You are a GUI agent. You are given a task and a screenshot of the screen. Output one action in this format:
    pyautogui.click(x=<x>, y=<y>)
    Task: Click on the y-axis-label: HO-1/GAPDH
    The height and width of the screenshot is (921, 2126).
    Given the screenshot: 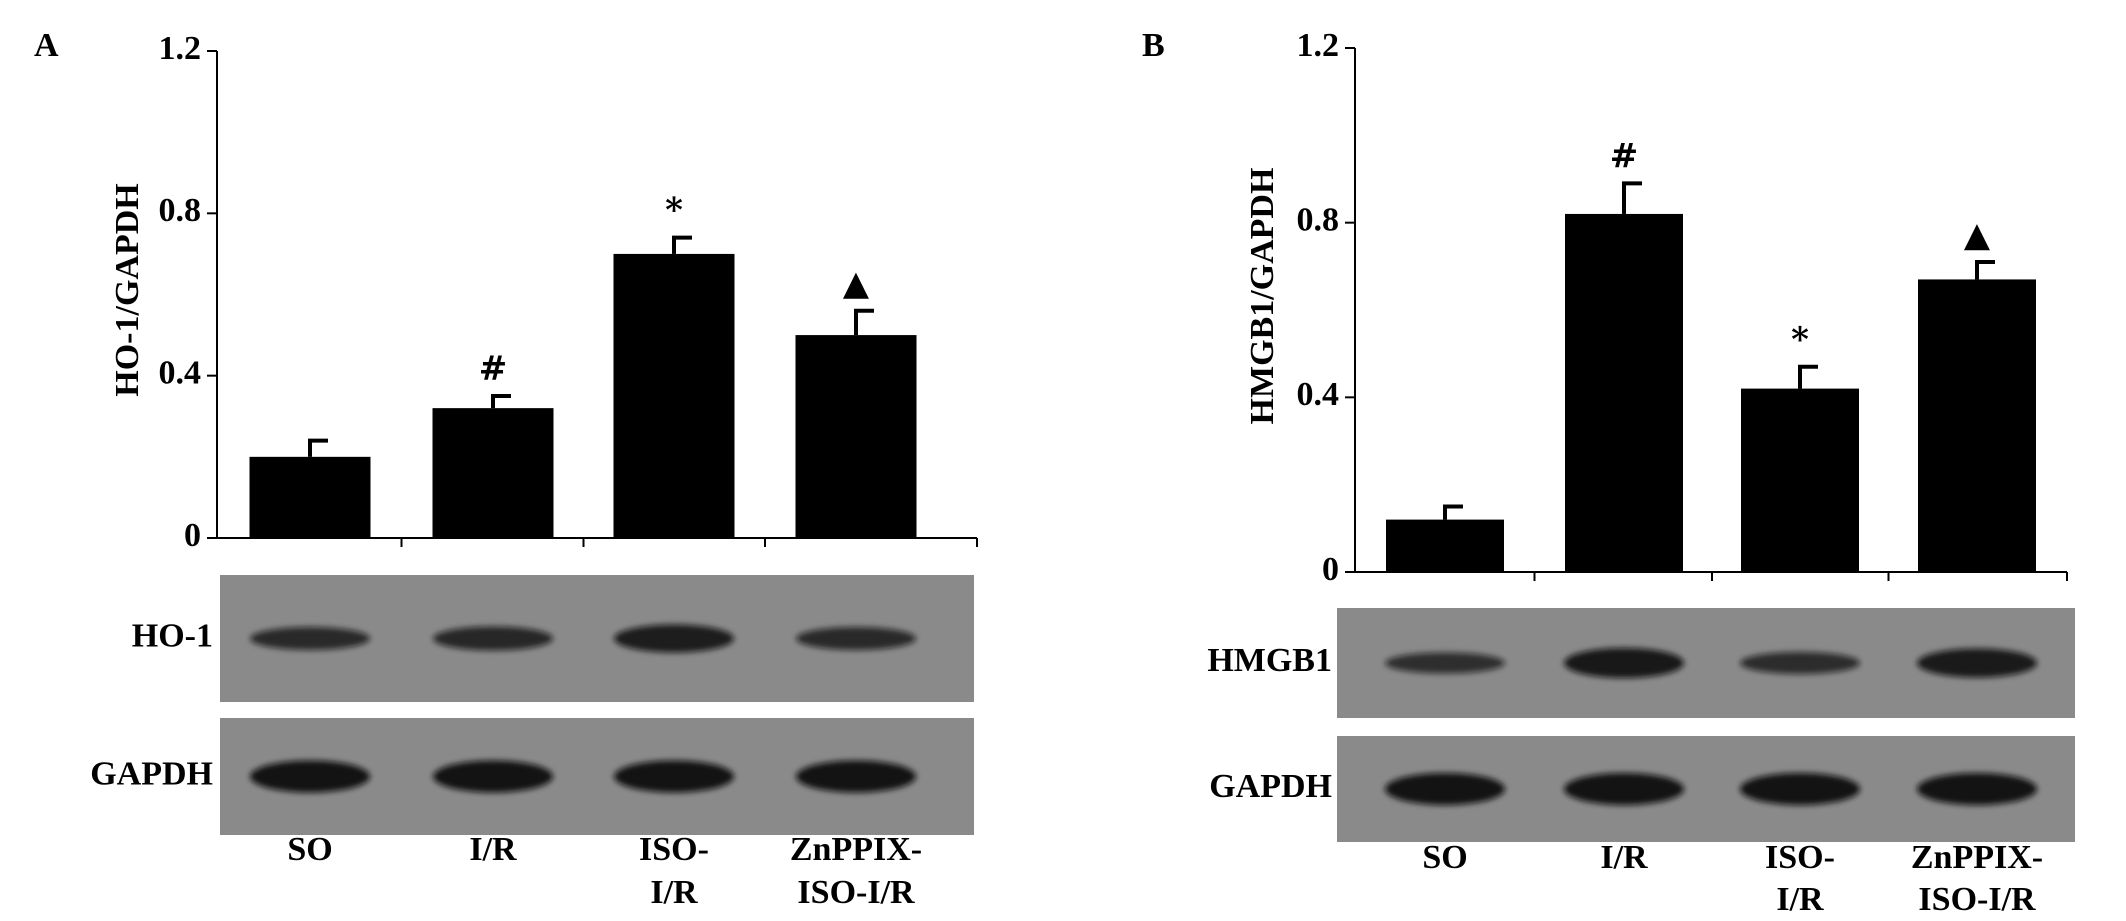 What is the action you would take?
    pyautogui.click(x=127, y=289)
    